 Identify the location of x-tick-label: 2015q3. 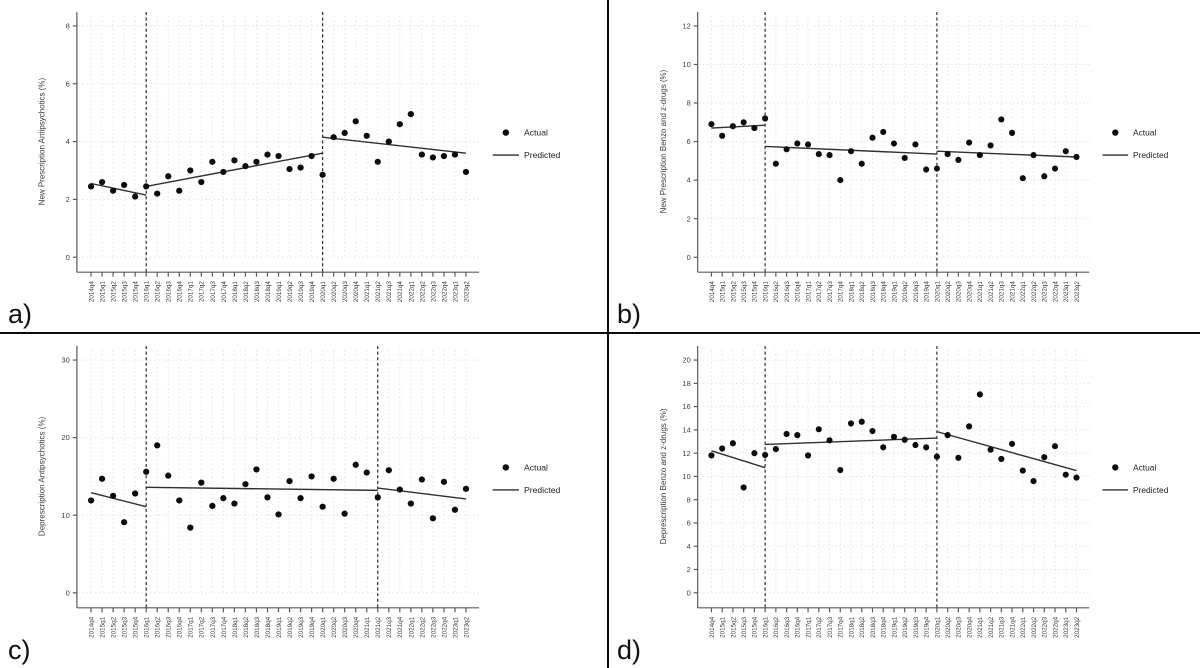
(744, 627).